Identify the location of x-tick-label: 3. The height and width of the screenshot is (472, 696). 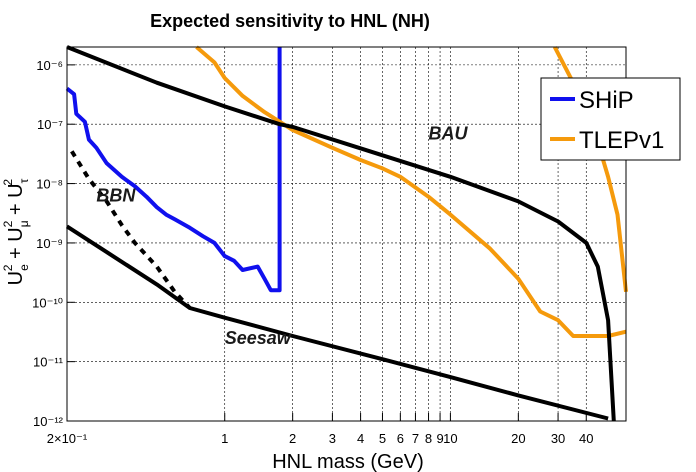
(332, 438).